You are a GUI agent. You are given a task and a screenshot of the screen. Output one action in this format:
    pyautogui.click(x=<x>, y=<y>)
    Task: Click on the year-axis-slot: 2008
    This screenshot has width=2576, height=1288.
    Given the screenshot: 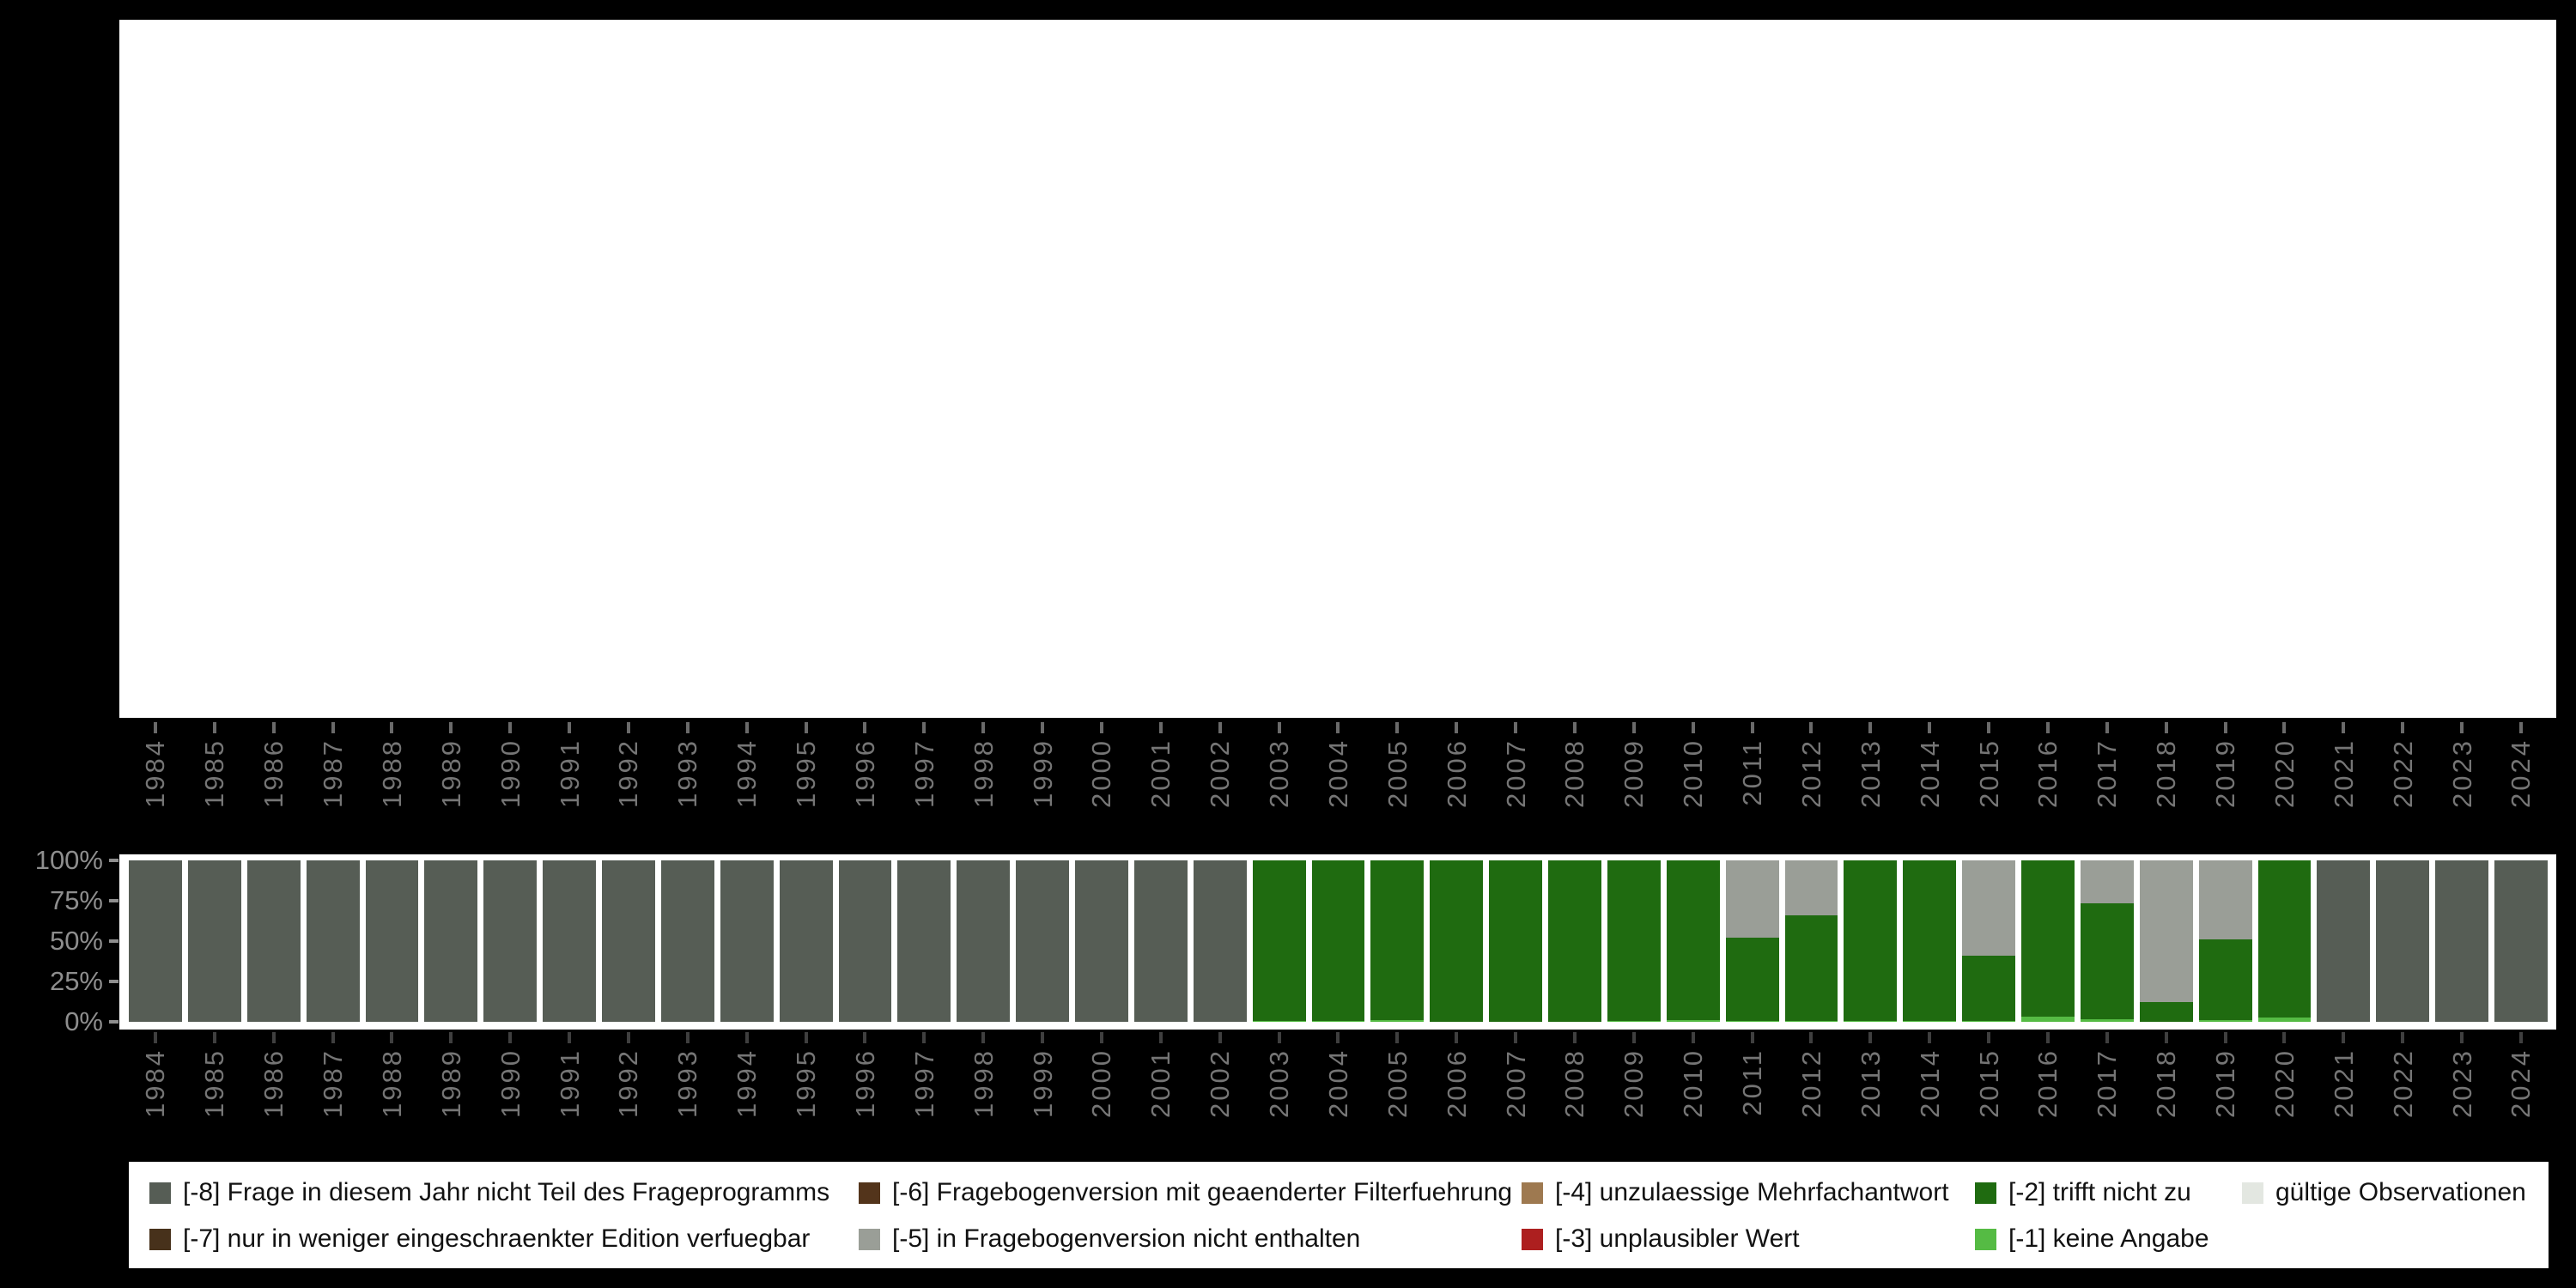 What is the action you would take?
    pyautogui.click(x=1575, y=1092)
    